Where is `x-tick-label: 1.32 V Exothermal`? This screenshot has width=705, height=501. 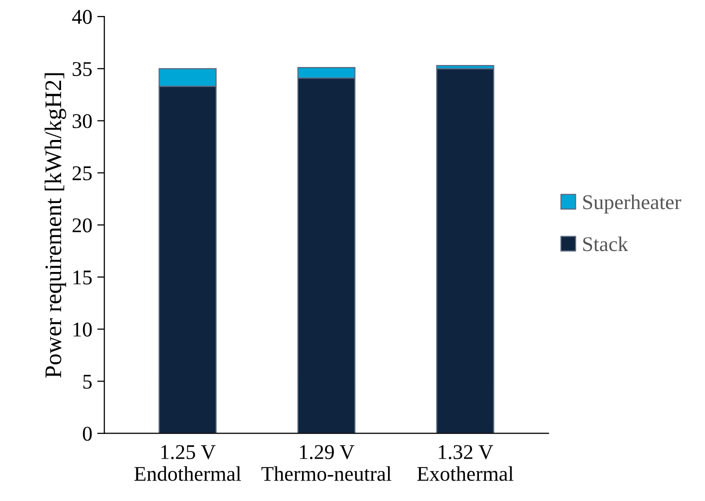 x-tick-label: 1.32 V Exothermal is located at coordinates (465, 463).